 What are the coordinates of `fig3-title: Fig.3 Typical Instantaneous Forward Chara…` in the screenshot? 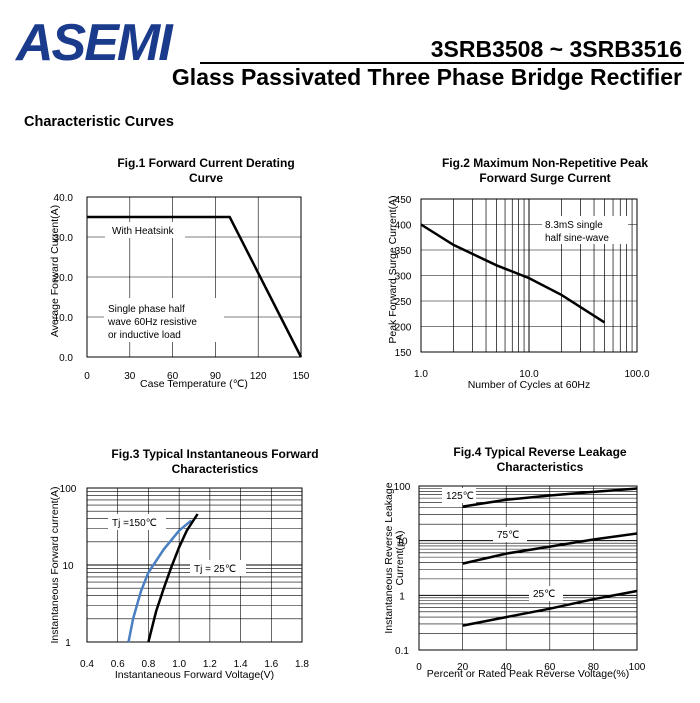 It's located at (215, 461).